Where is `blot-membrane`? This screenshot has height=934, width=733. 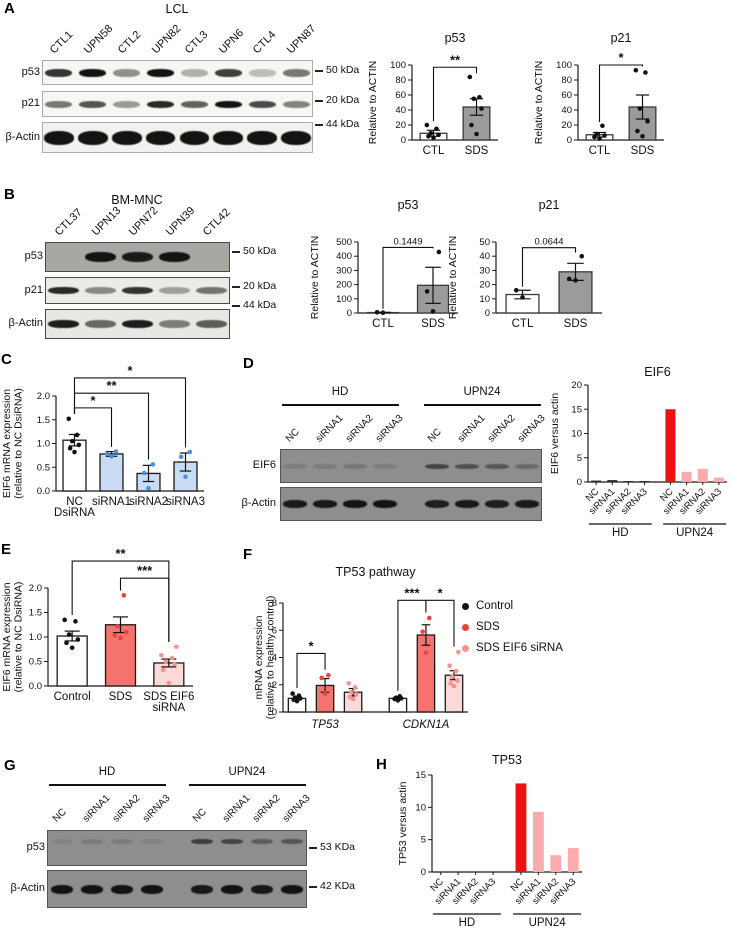
blot-membrane is located at coordinates (411, 466).